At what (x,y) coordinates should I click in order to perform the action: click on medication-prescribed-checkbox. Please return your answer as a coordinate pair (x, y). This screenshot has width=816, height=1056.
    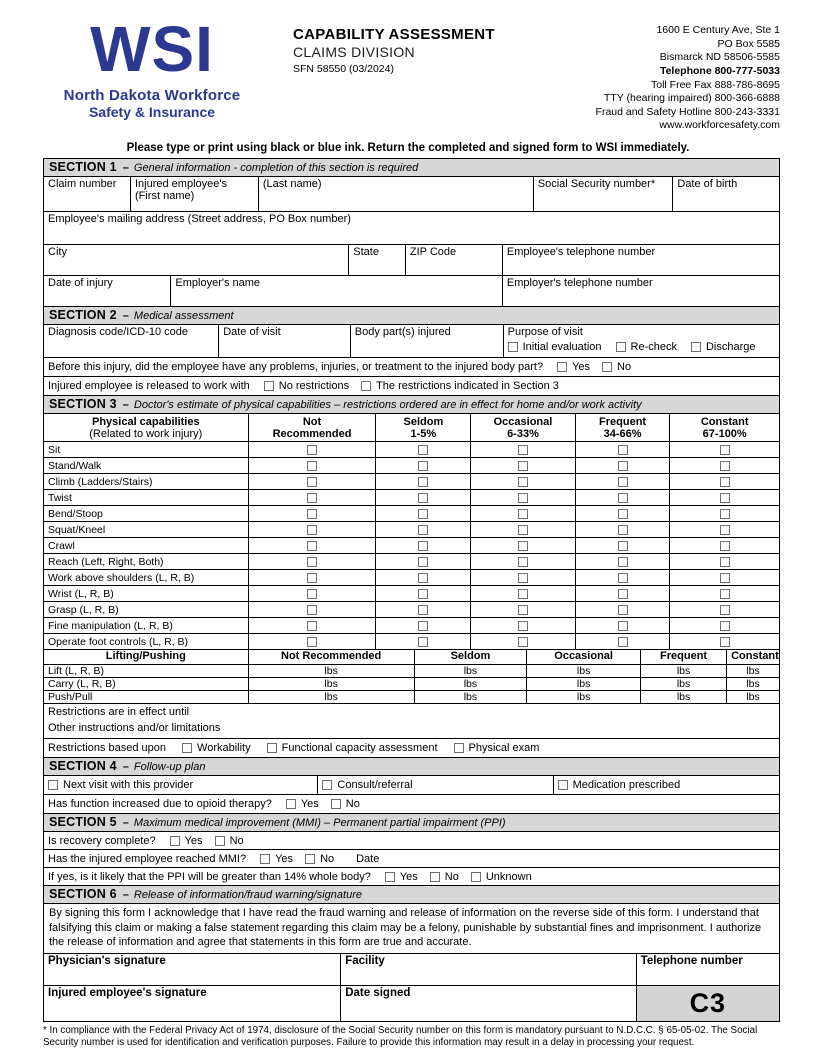
    Looking at the image, I should click on (562, 785).